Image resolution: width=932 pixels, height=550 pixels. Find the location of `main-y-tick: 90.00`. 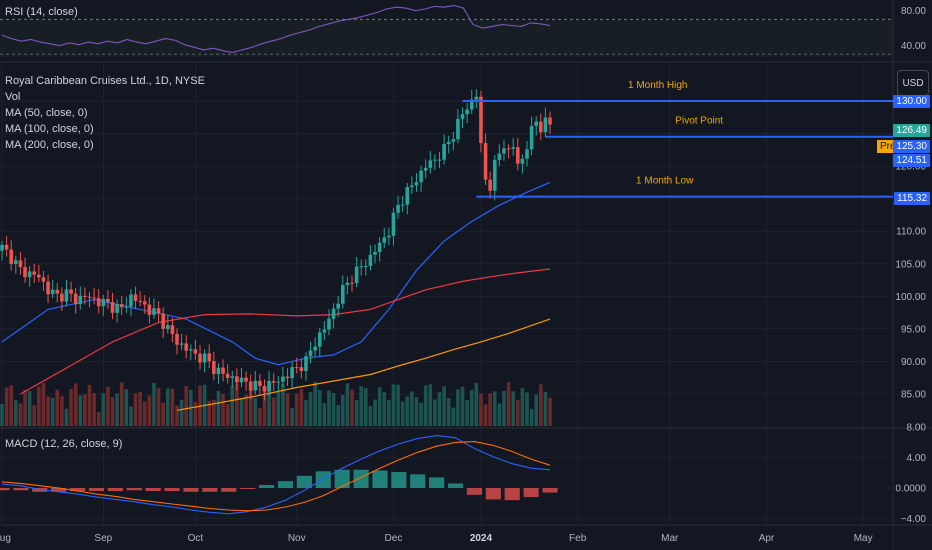

main-y-tick: 90.00 is located at coordinates (913, 362).